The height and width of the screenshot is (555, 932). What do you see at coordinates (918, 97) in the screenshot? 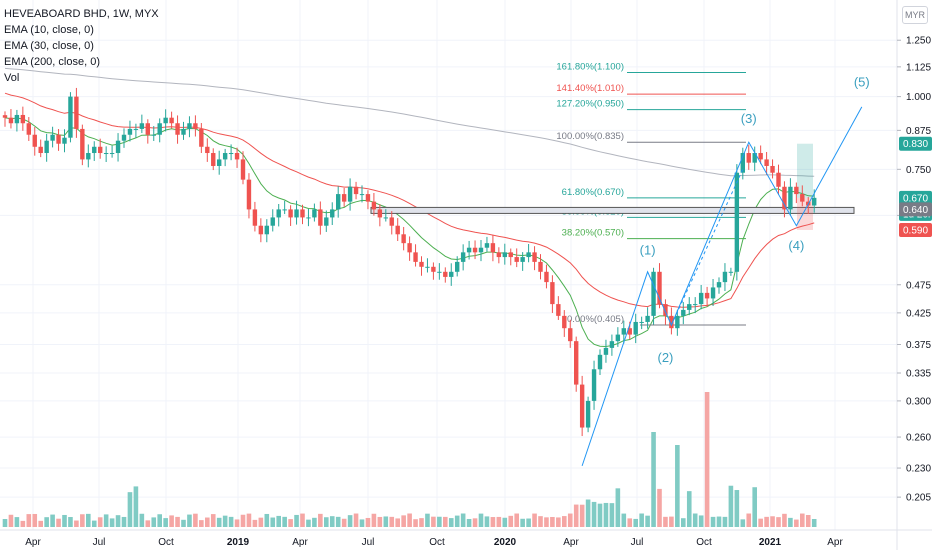
I see `price-axis-tick: 1.000` at bounding box center [918, 97].